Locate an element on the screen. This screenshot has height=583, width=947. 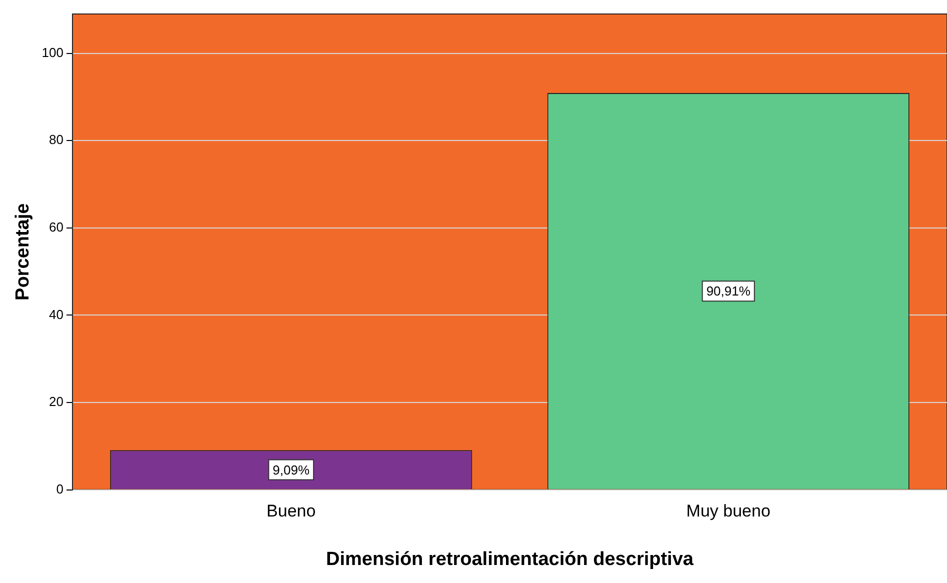
y-tick-label: 20 is located at coordinates (56, 402).